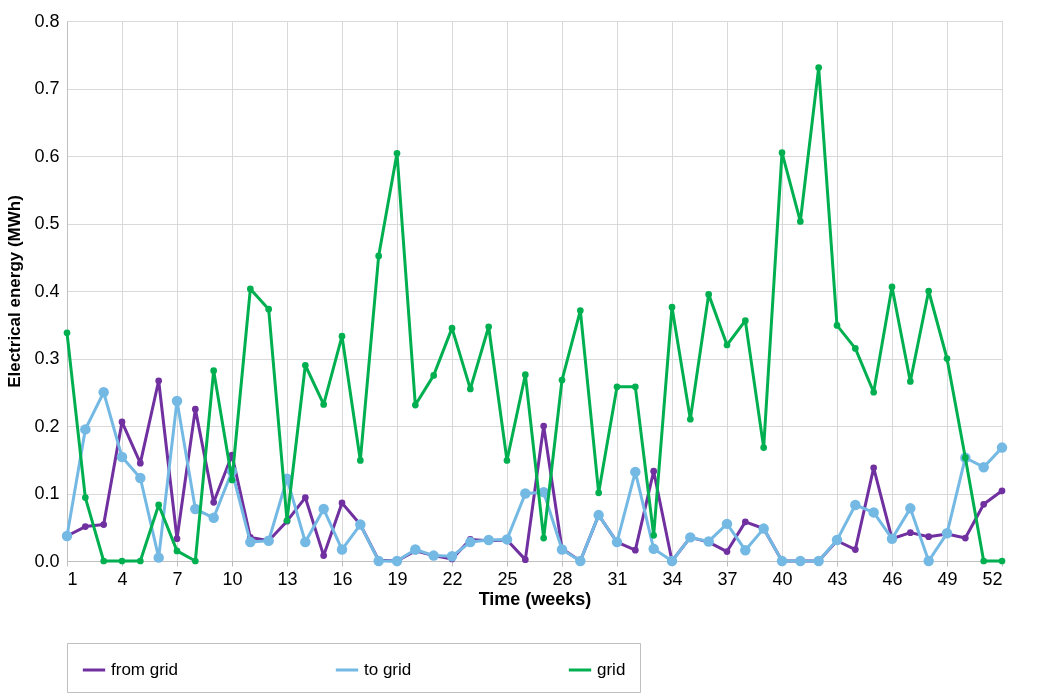 This screenshot has height=695, width=1052. I want to click on x-tick-label: 34, so click(672, 578).